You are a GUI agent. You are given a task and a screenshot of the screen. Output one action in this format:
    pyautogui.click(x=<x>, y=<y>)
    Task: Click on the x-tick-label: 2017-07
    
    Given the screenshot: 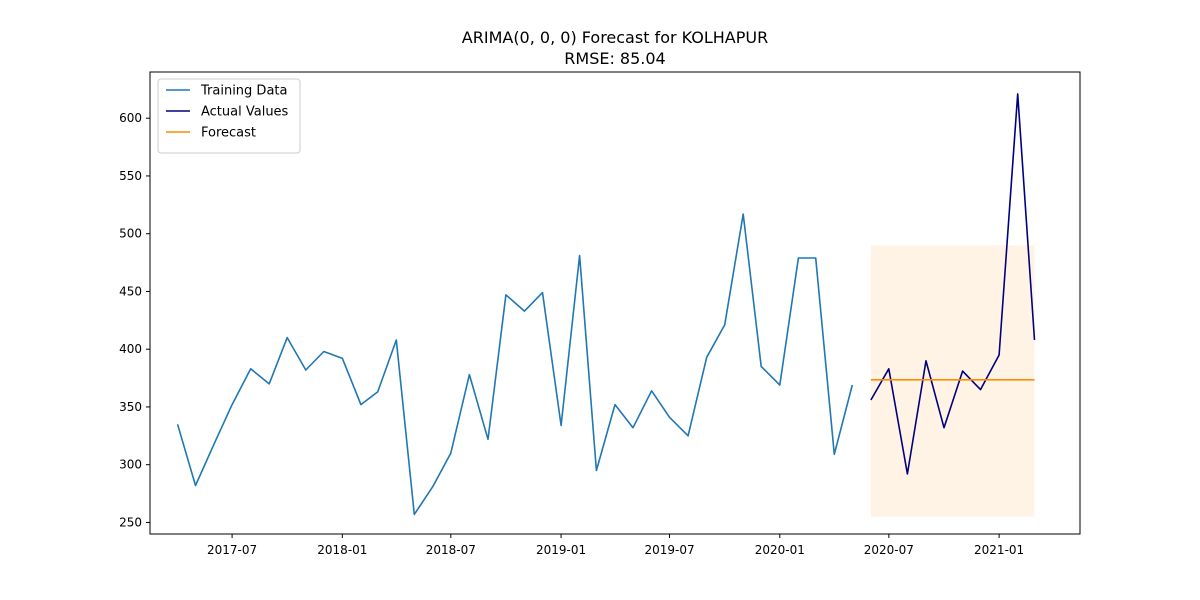 What is the action you would take?
    pyautogui.click(x=232, y=550)
    